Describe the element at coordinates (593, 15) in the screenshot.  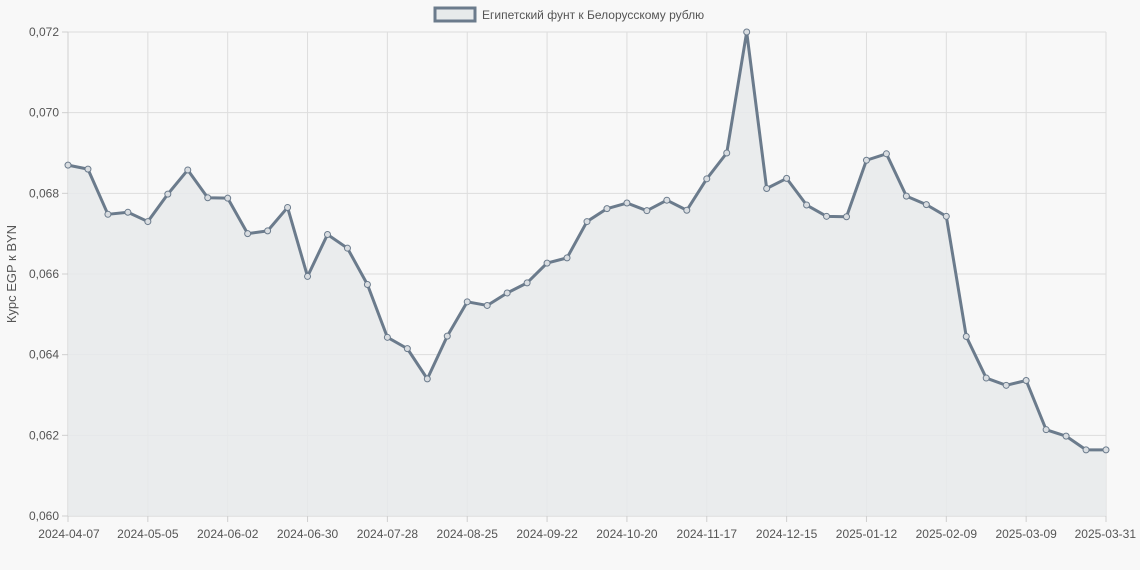
I see `legend-label: Египетский фунт к Белорусскому рублю` at that location.